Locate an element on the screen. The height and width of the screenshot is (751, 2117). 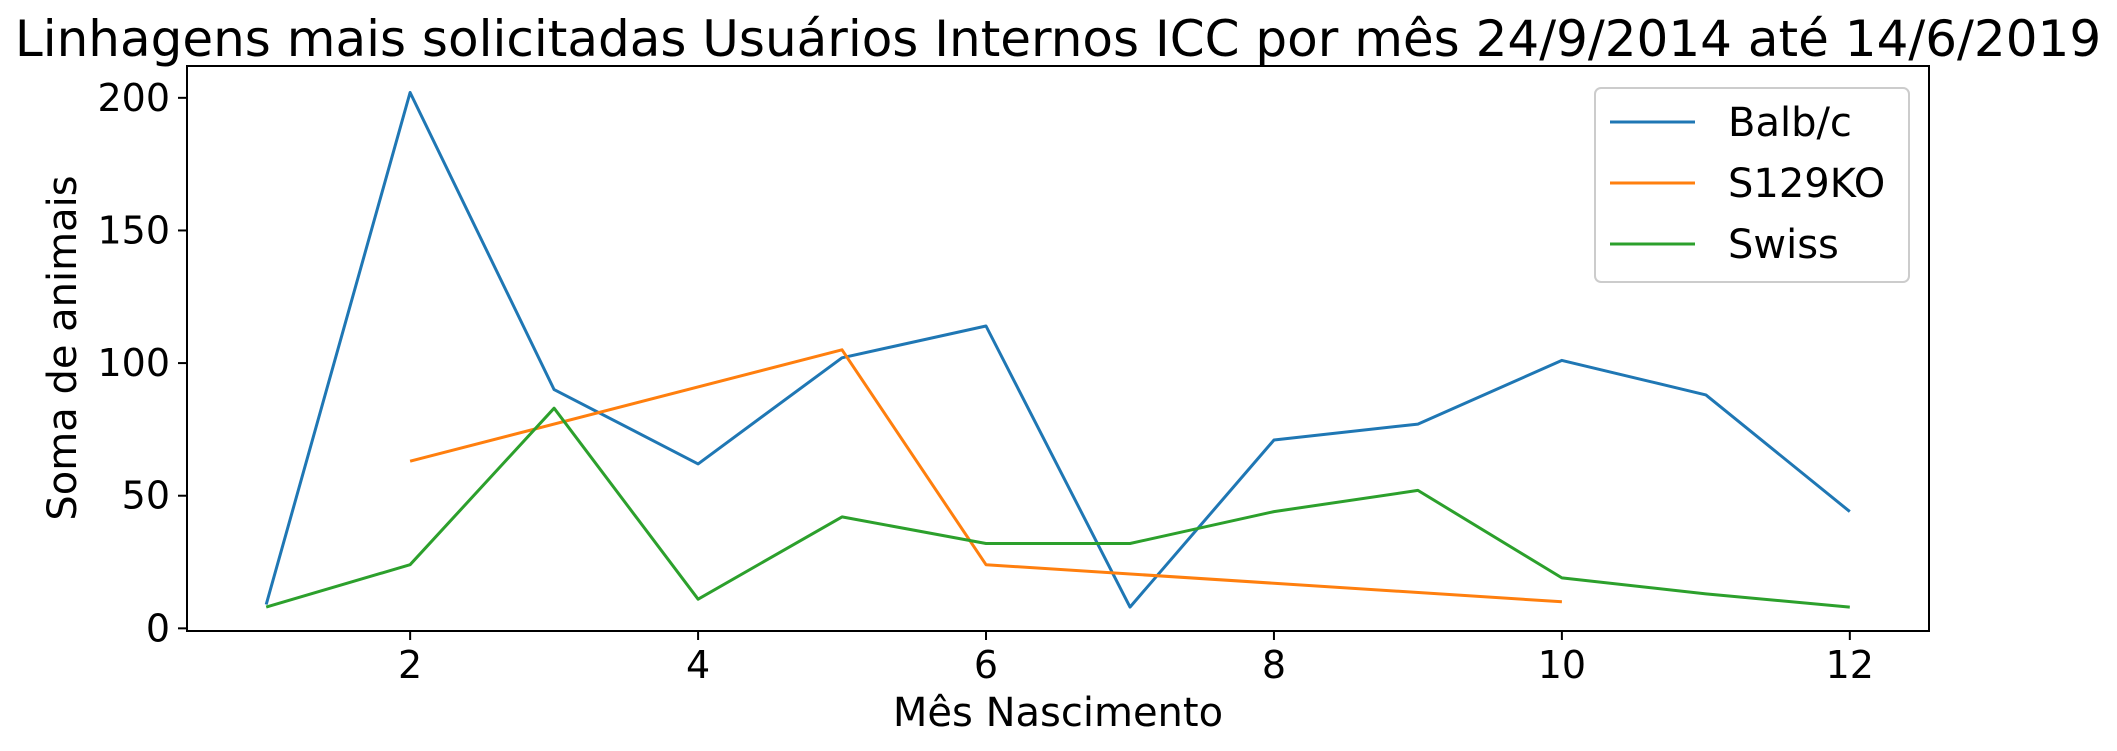
legend: Balb/c S129KO Swiss is located at coordinates (1752, 185).